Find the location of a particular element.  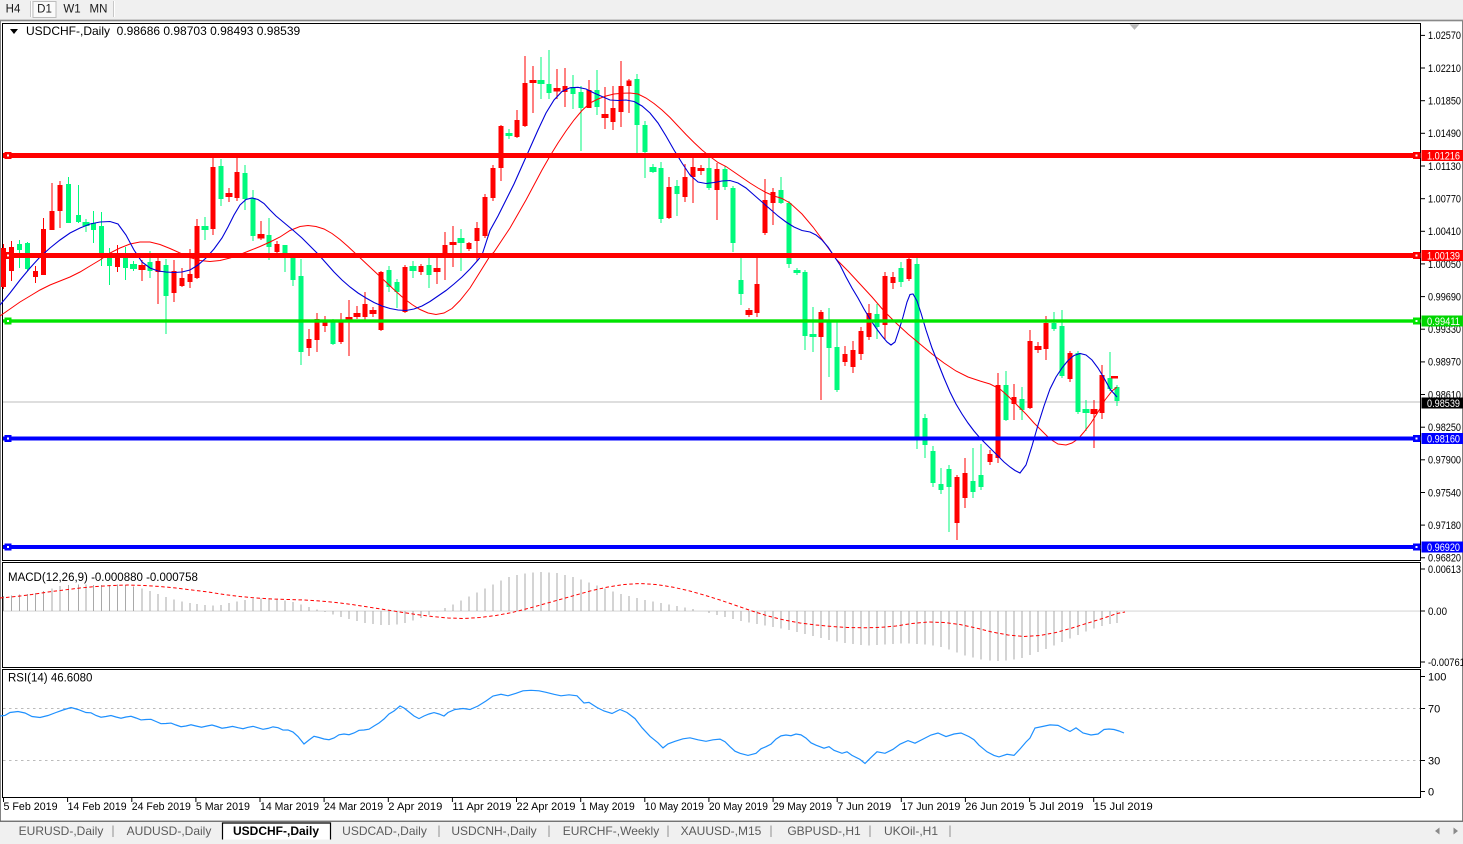

svg-text: 30 is located at coordinates (1434, 761).